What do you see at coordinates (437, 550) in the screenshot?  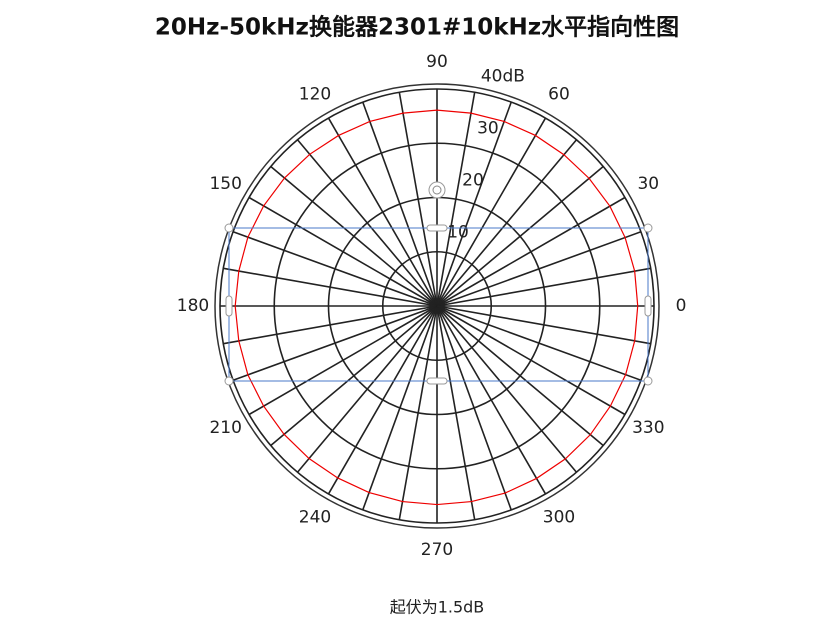 I see `theta-tick-label: 270` at bounding box center [437, 550].